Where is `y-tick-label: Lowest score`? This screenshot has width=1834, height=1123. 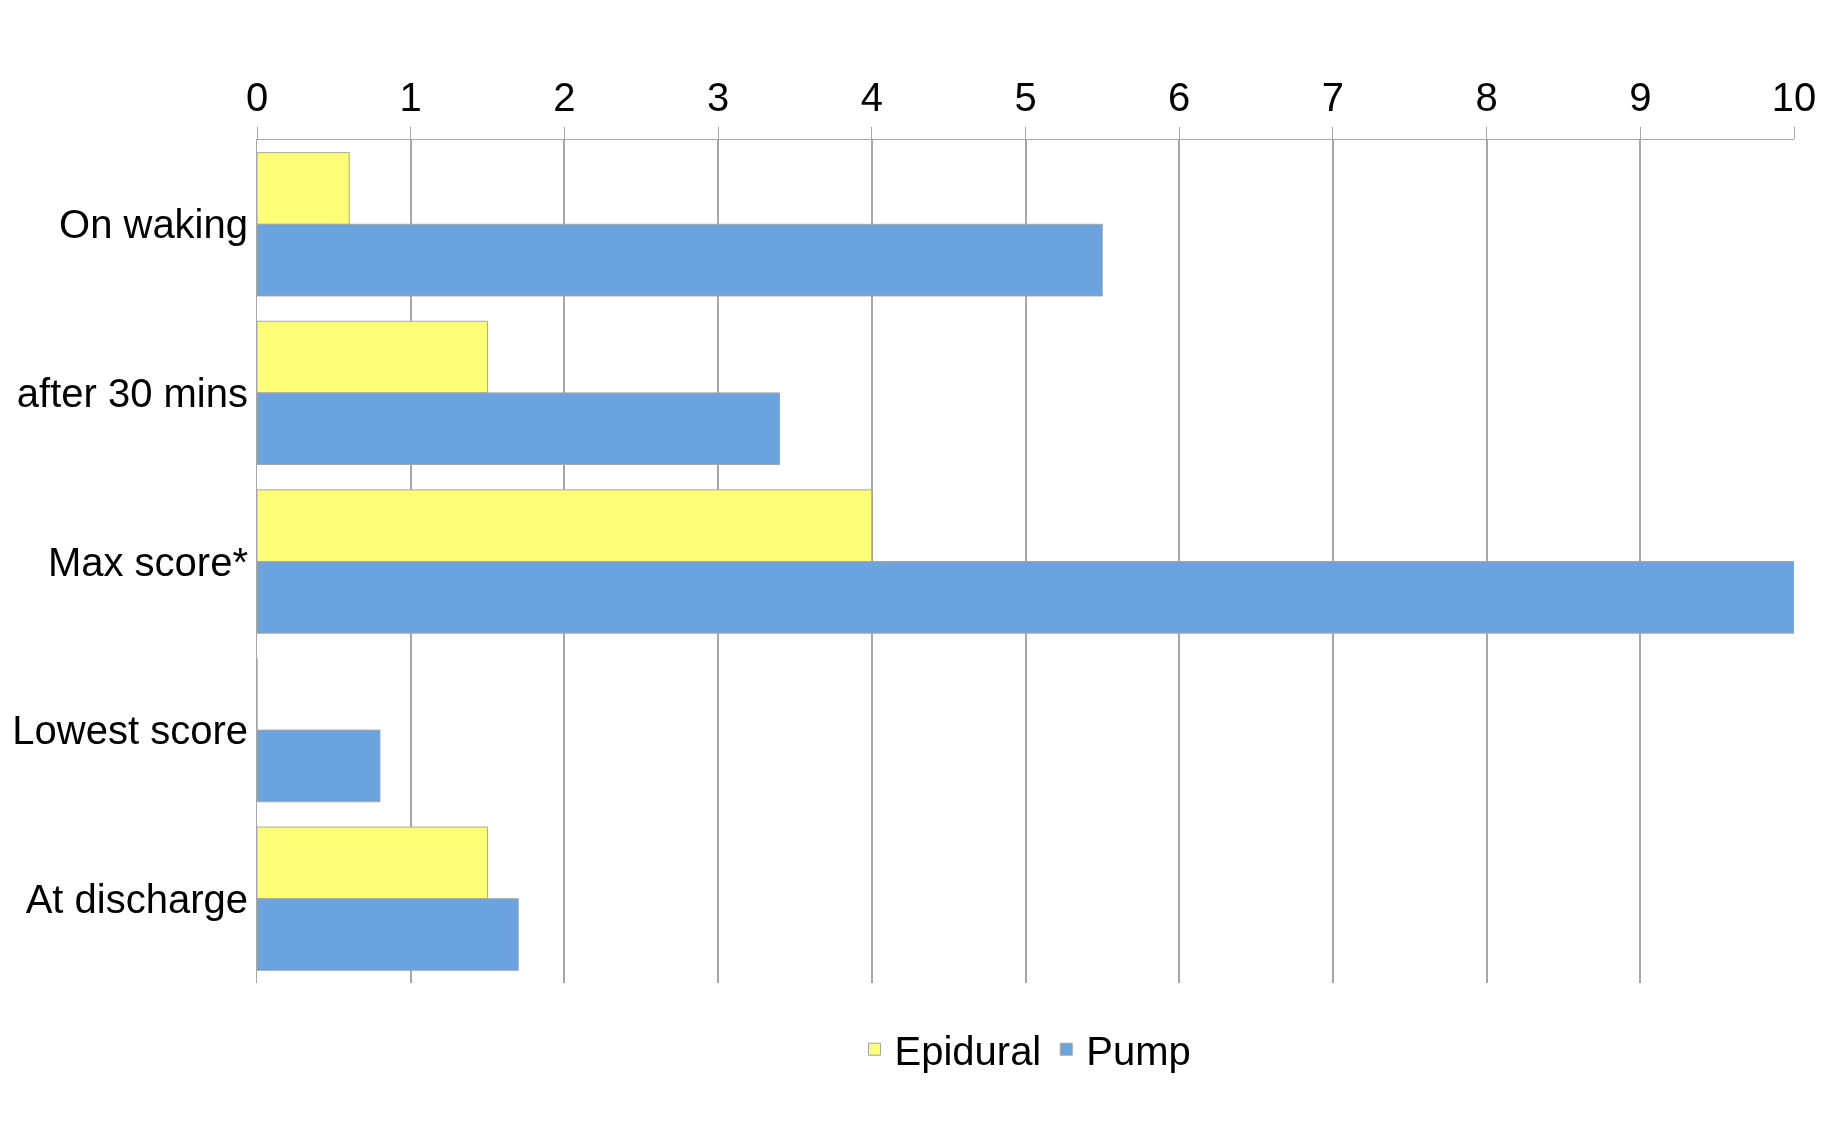 y-tick-label: Lowest score is located at coordinates (130, 730).